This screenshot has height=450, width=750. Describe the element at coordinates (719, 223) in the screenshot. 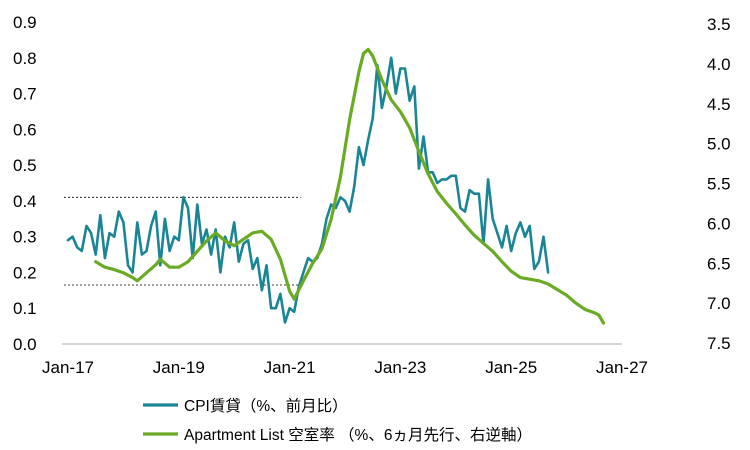

I see `y-right-tick-label: 6.0` at that location.